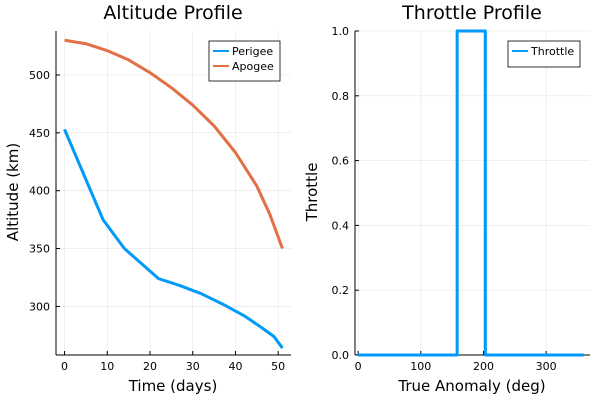 Image resolution: width=600 pixels, height=400 pixels. I want to click on altitude-title: Altitude Profile, so click(172, 13).